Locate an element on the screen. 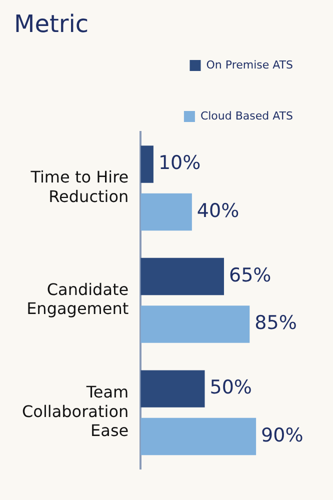  data-label: 65% is located at coordinates (250, 275).